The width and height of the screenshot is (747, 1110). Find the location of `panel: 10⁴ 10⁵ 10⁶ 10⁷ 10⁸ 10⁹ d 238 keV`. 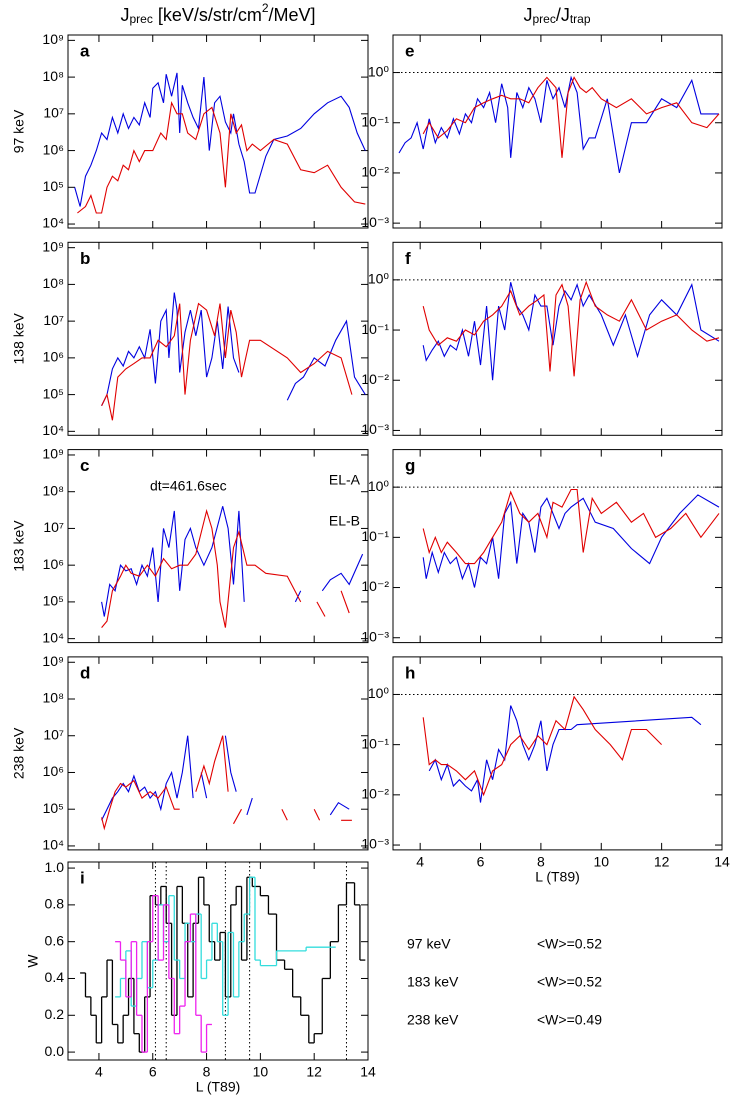

panel: 10⁴ 10⁵ 10⁶ 10⁷ 10⁸ 10⁹ d 238 keV is located at coordinates (190, 753).